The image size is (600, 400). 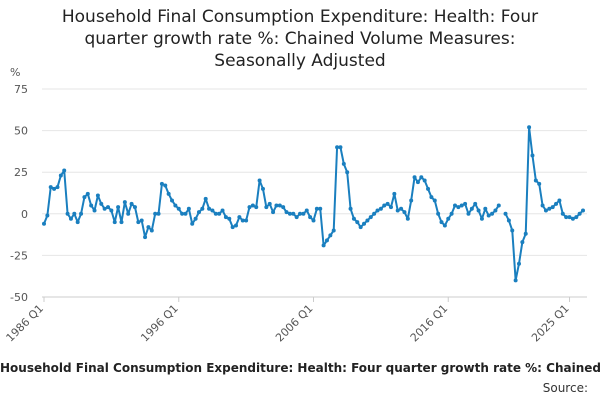 What do you see at coordinates (19, 297) in the screenshot?
I see `y-tick-label: -50` at bounding box center [19, 297].